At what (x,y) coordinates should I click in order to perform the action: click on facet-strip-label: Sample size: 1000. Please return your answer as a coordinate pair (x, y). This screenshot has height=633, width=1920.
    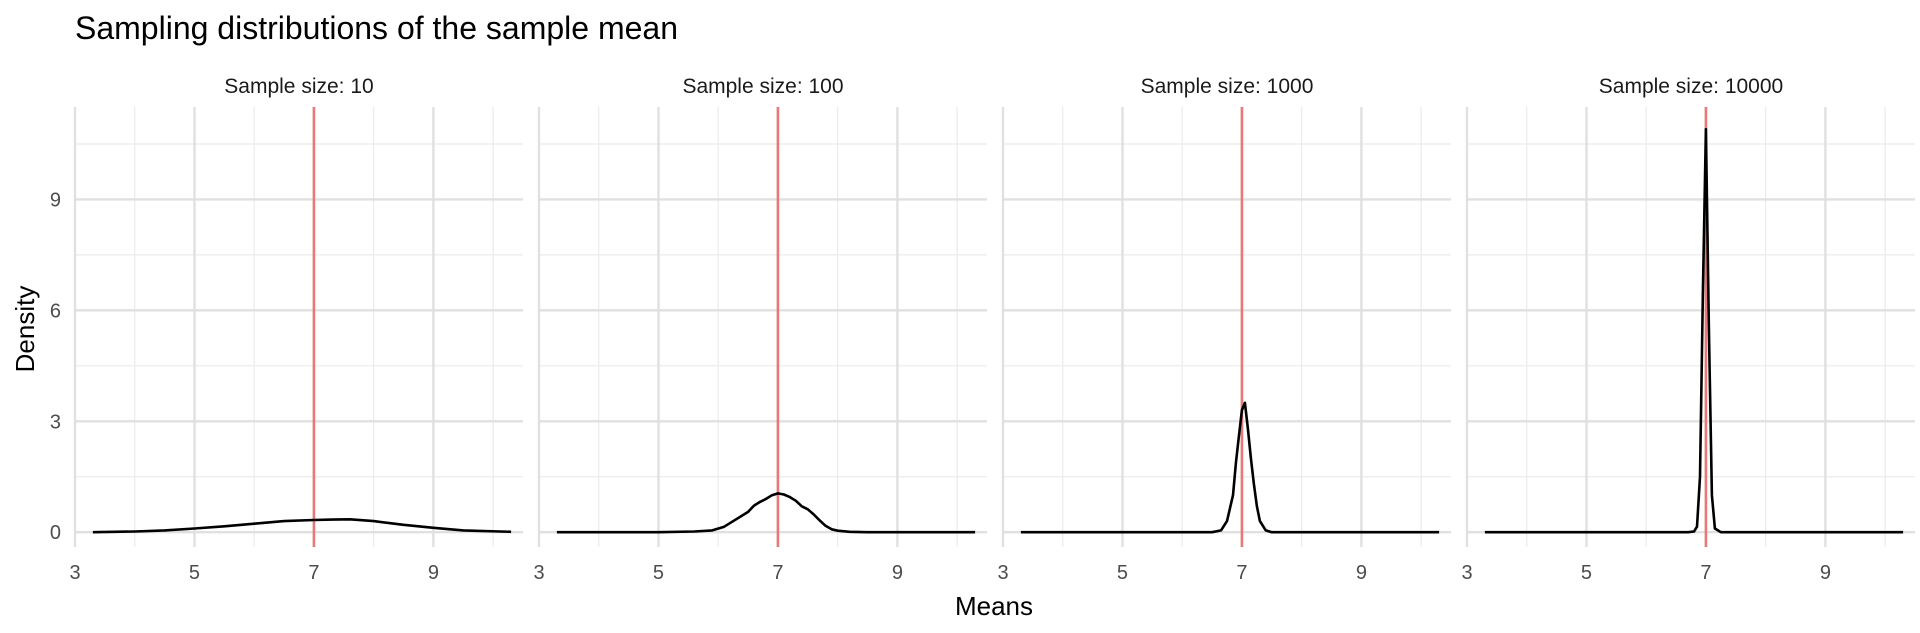
    Looking at the image, I should click on (1227, 86).